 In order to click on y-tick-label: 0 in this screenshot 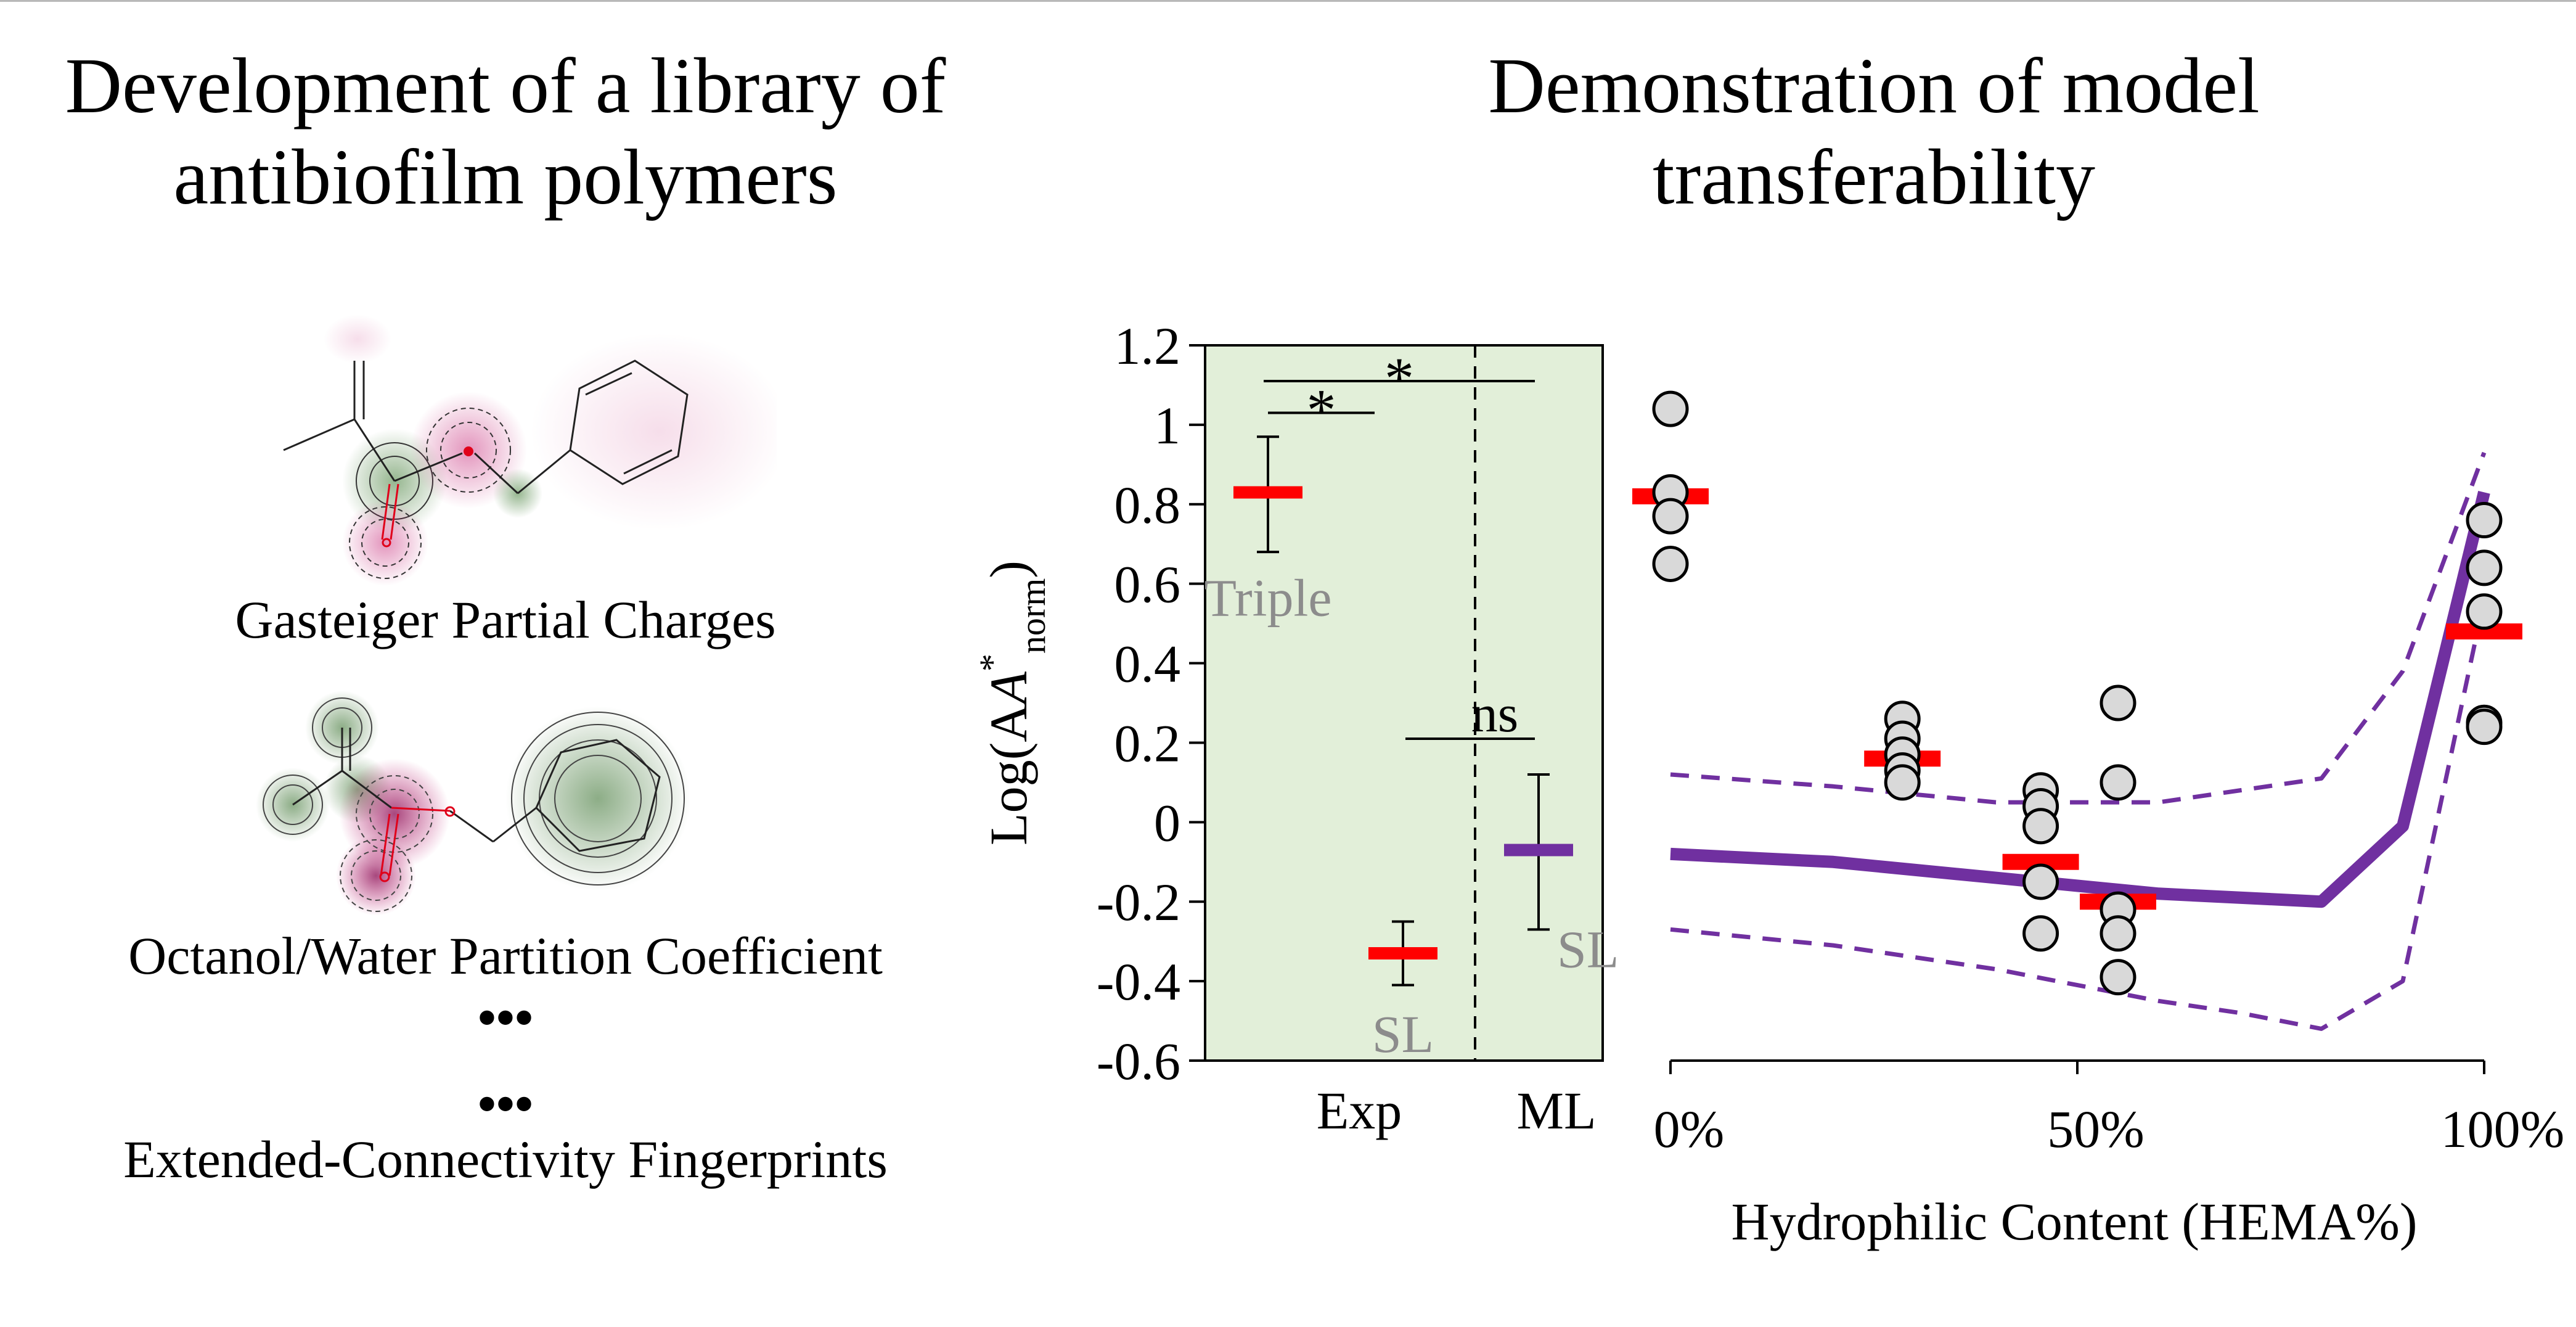, I will do `click(1167, 822)`.